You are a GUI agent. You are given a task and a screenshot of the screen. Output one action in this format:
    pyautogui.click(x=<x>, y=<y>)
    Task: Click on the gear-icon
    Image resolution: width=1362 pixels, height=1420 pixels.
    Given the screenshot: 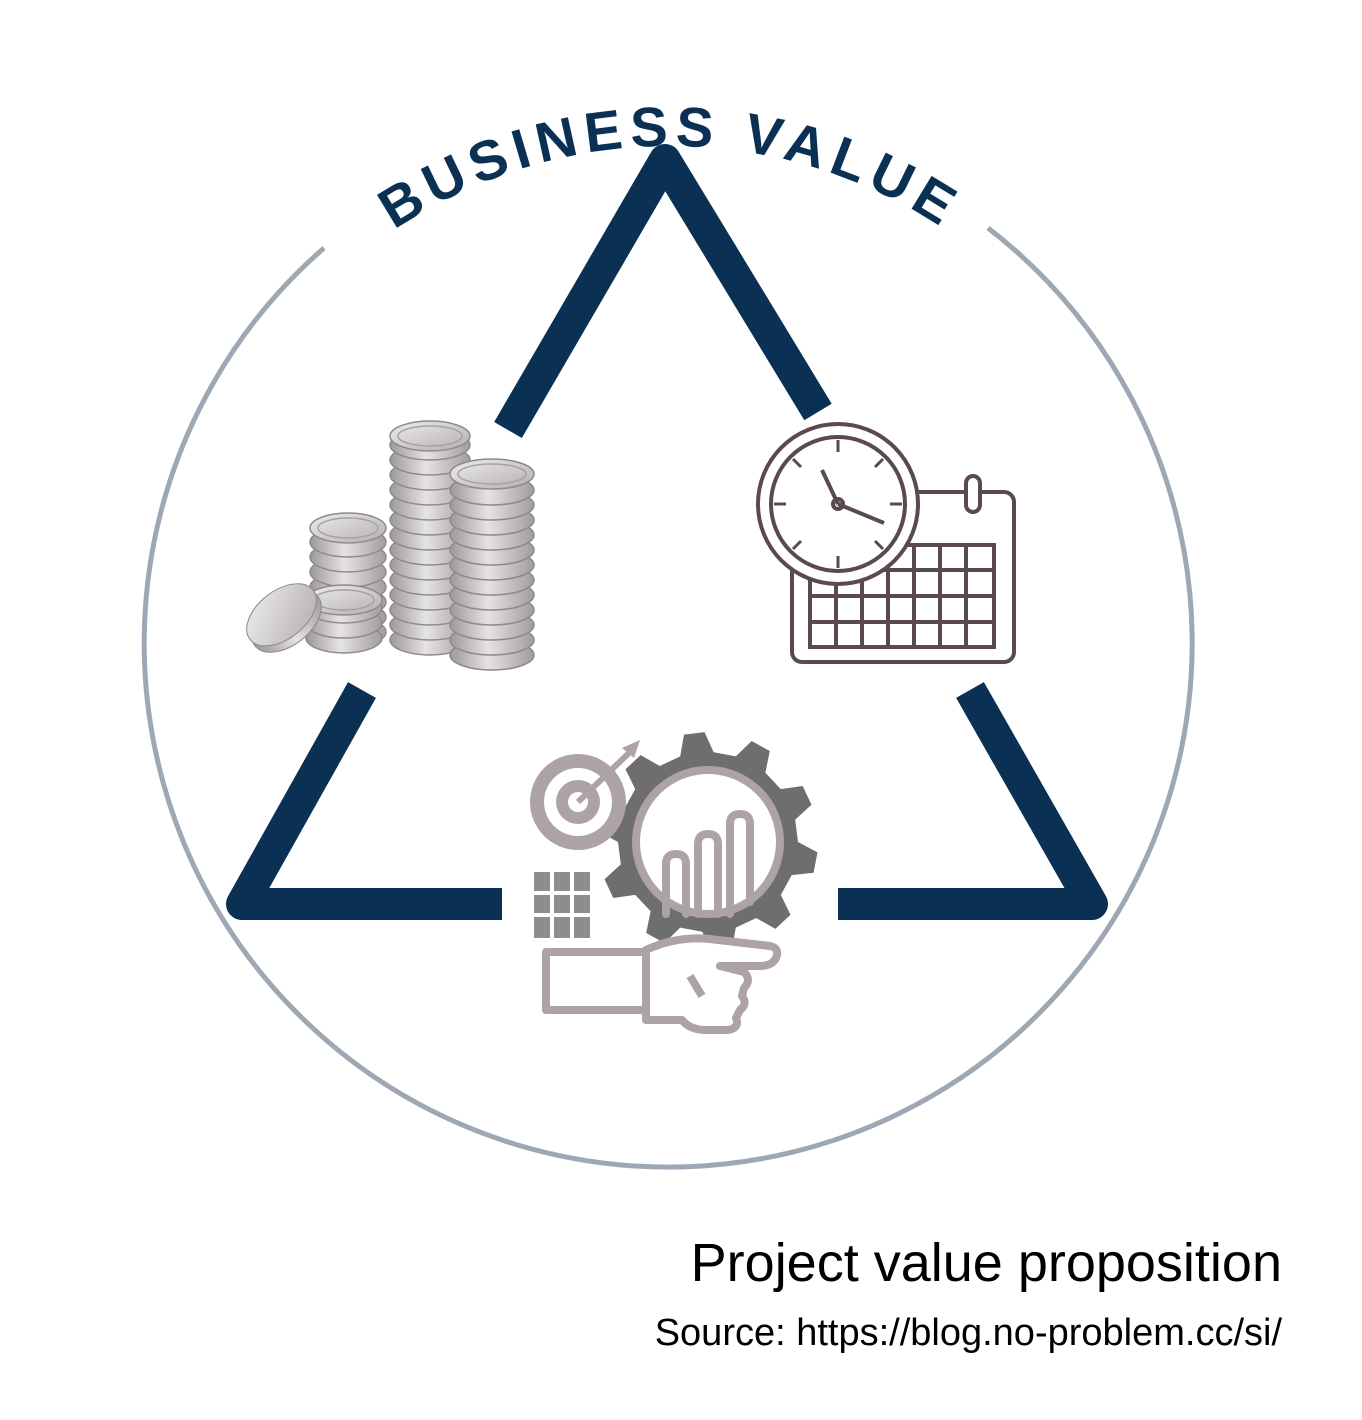 What is the action you would take?
    pyautogui.click(x=708, y=842)
    